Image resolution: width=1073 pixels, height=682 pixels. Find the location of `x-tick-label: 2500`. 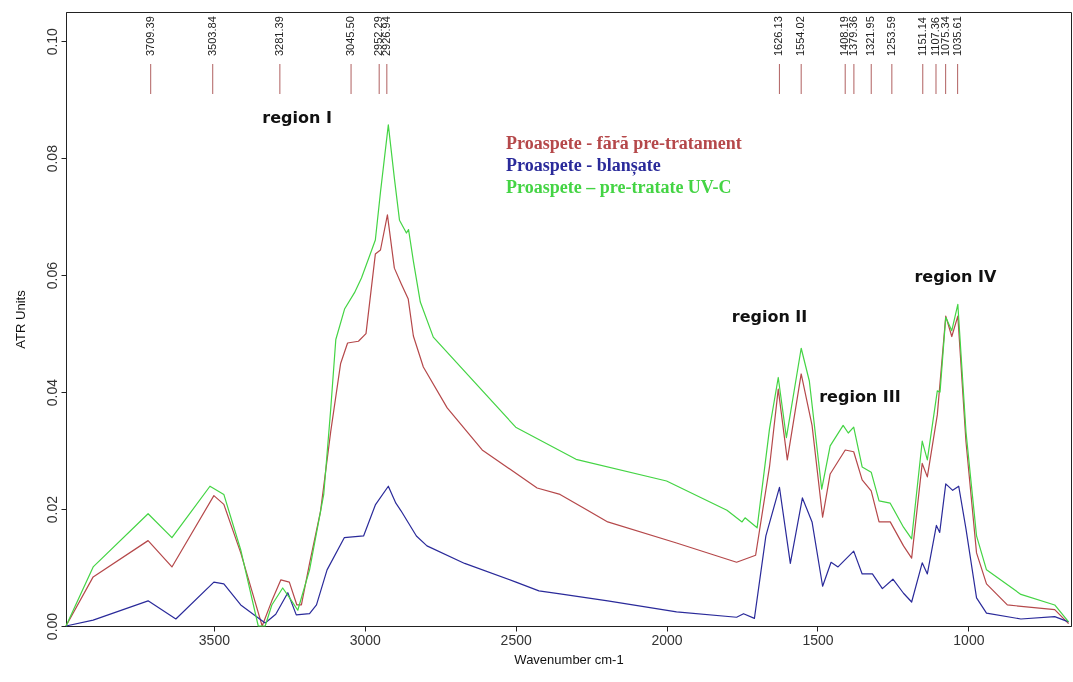

x-tick-label: 2500 is located at coordinates (516, 639).